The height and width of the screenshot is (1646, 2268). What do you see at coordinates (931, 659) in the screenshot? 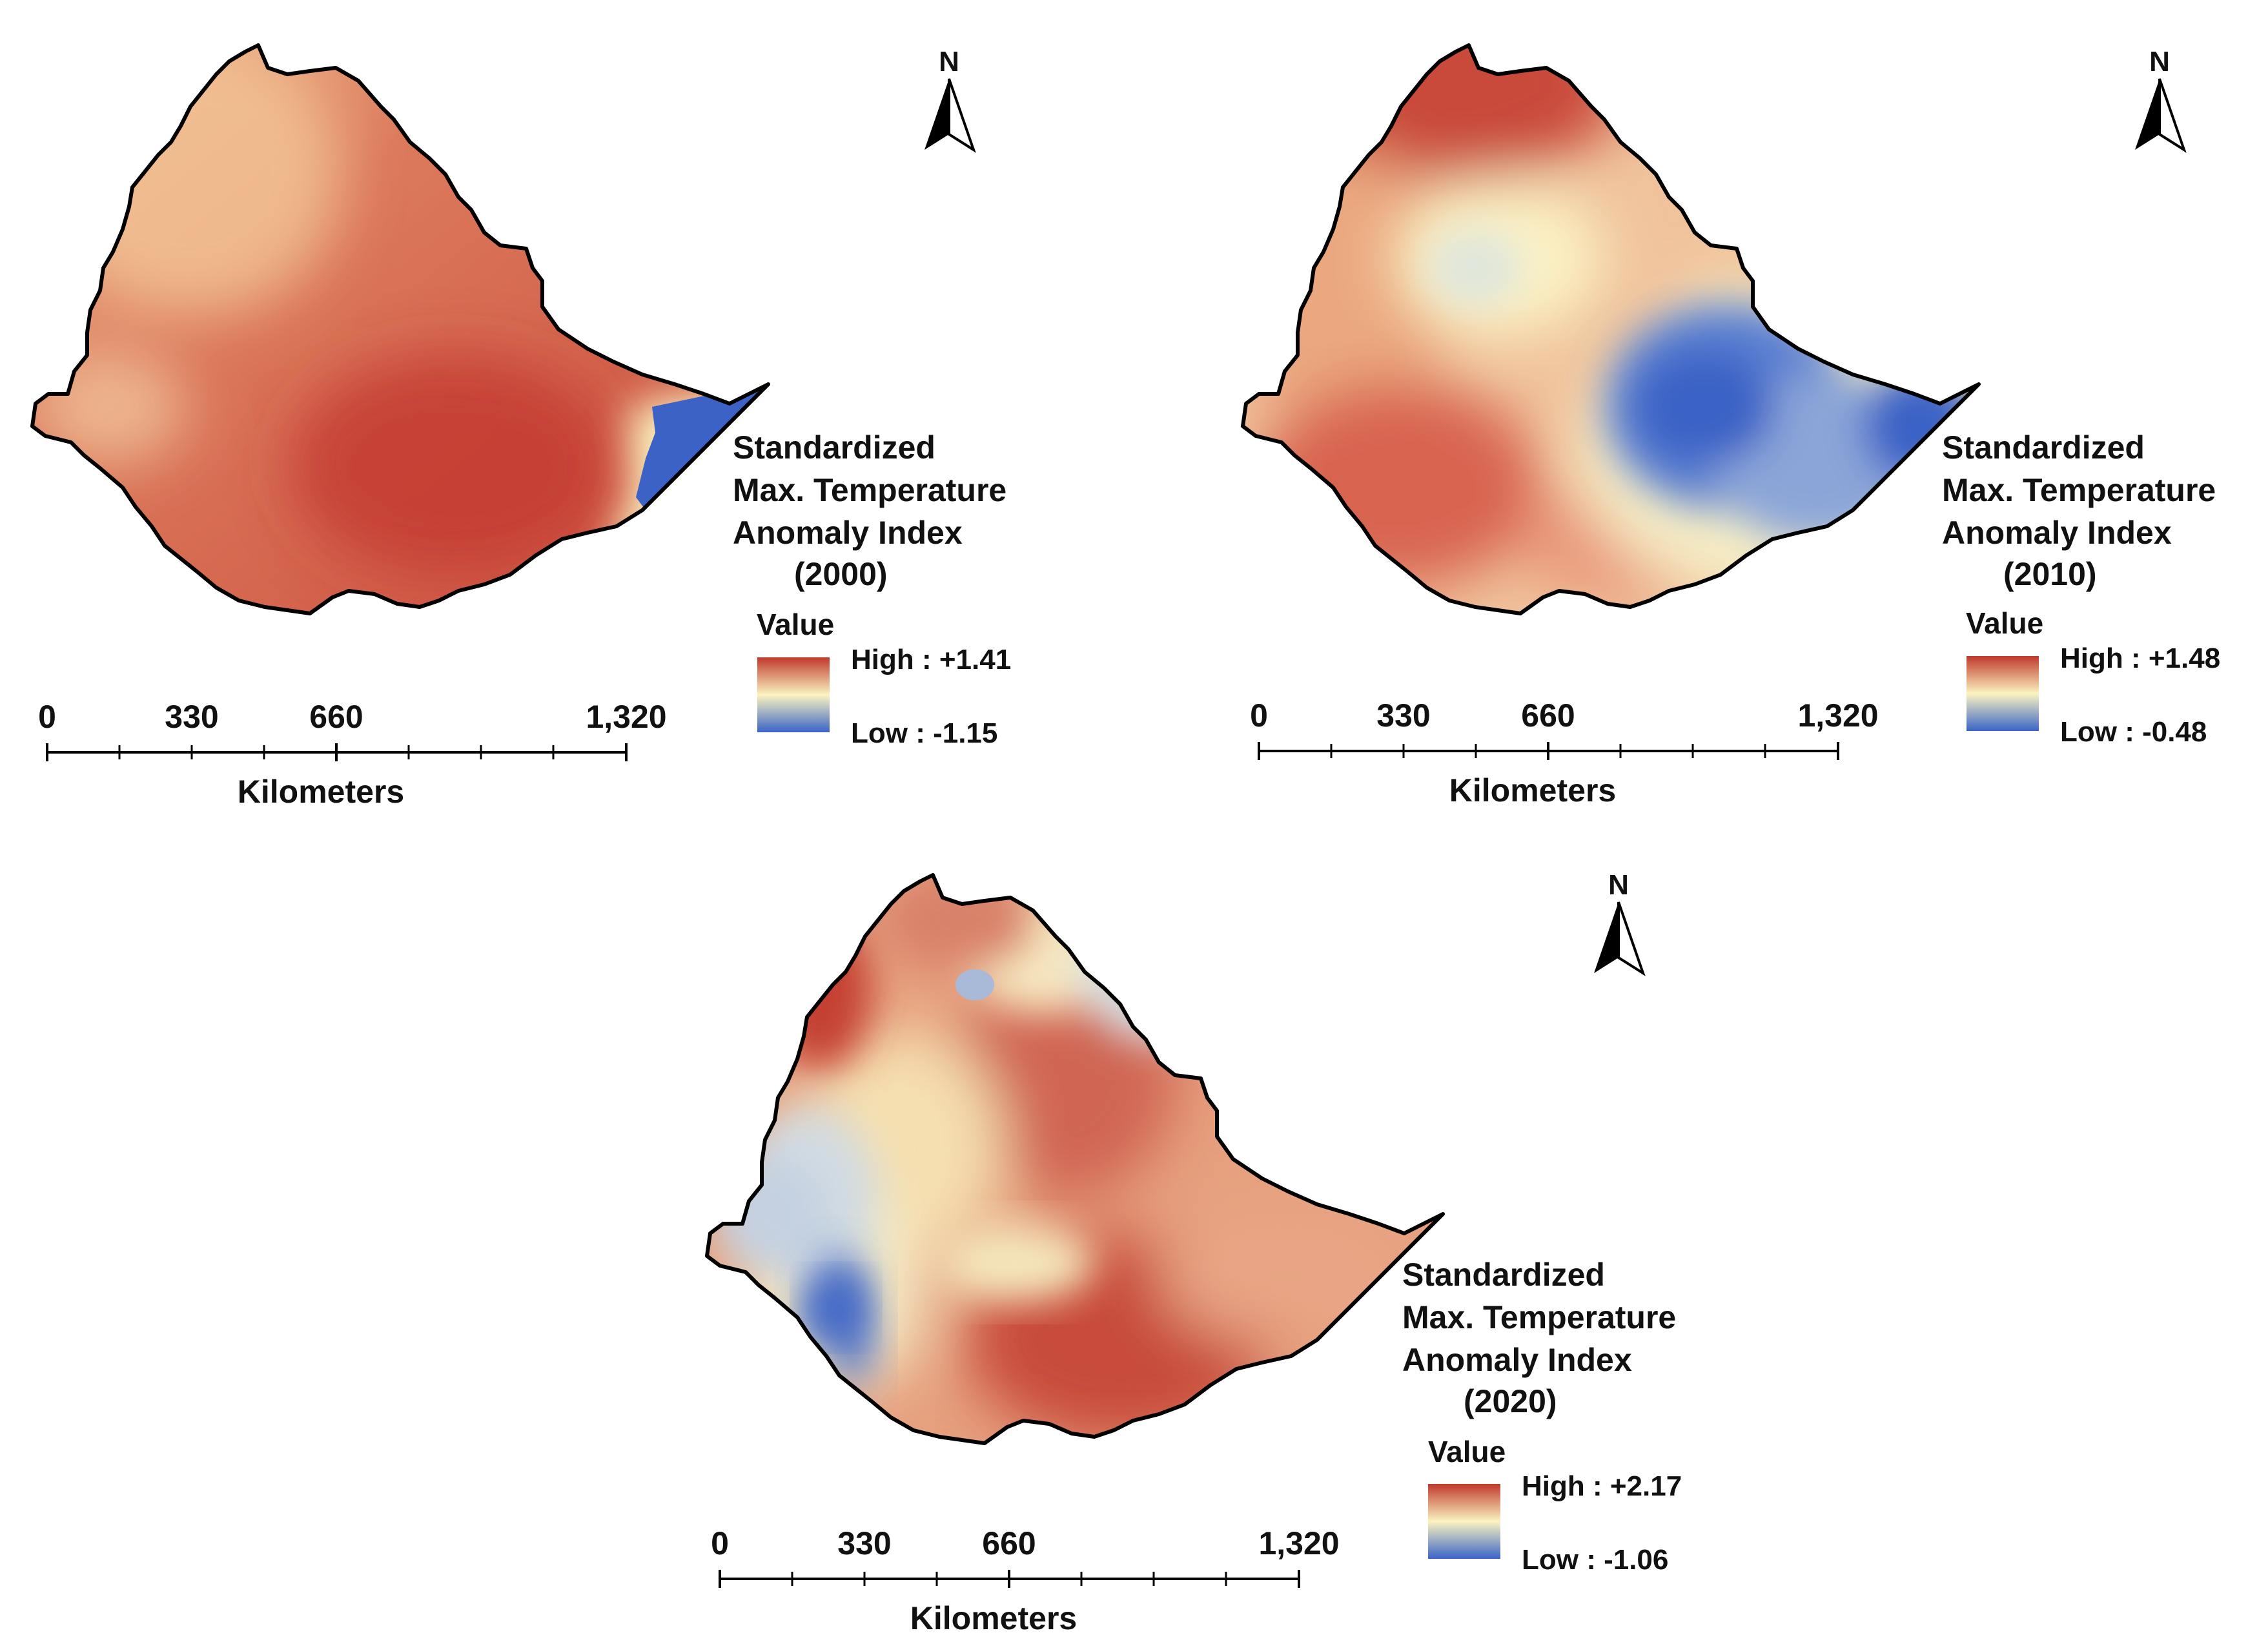
I see `legend-high-label: High : +1.41` at bounding box center [931, 659].